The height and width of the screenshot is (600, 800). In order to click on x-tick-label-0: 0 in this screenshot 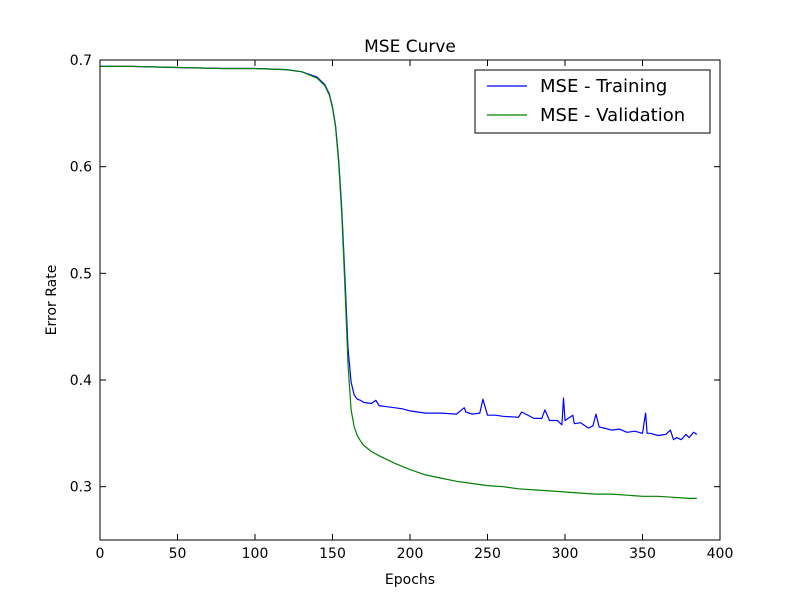, I will do `click(100, 554)`.